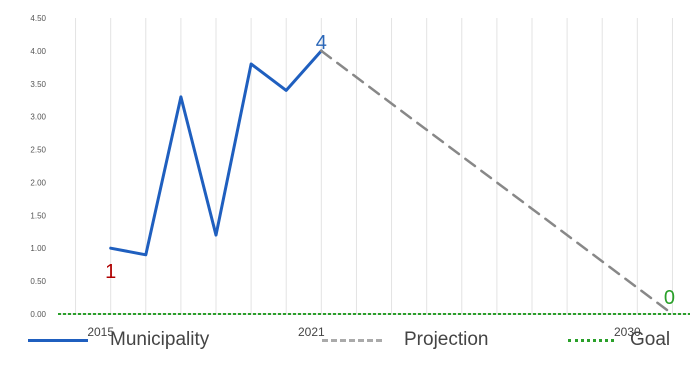 The width and height of the screenshot is (697, 377). What do you see at coordinates (38, 314) in the screenshot?
I see `y-tick-label: 0.00` at bounding box center [38, 314].